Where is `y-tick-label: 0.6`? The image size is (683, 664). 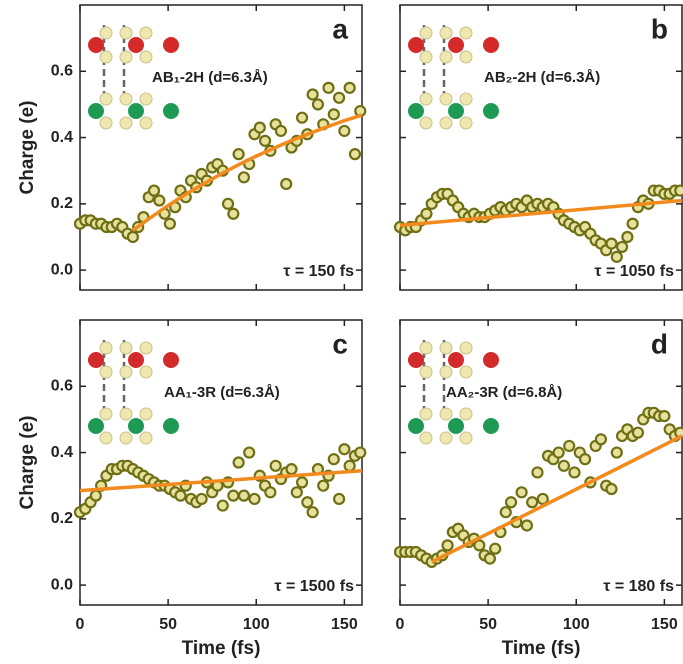
y-tick-label: 0.6 is located at coordinates (62, 385).